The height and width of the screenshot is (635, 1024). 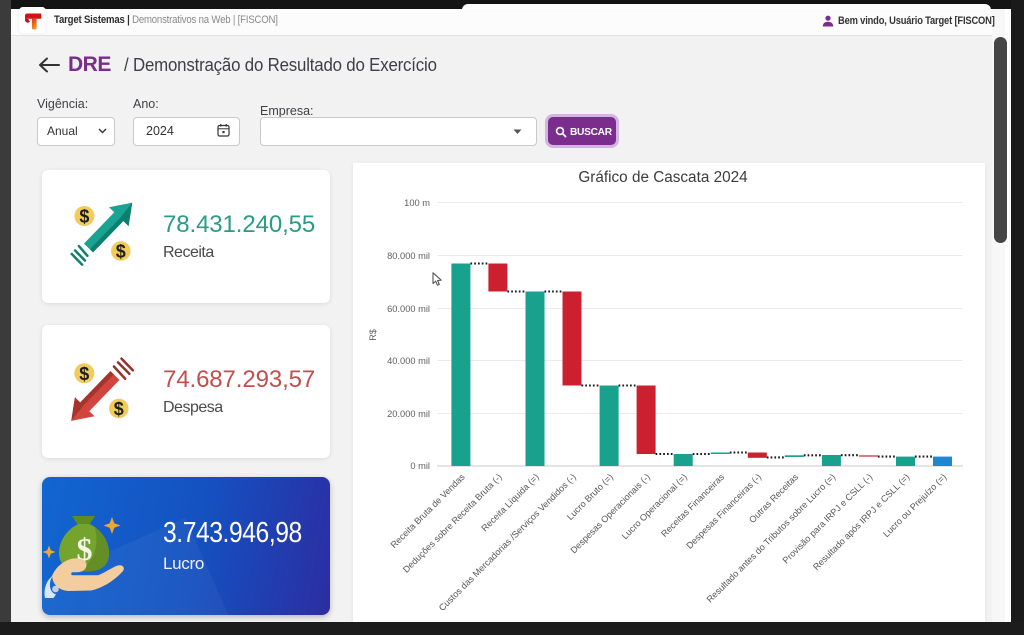 What do you see at coordinates (420, 466) in the screenshot?
I see `svg-text: 0 mil` at bounding box center [420, 466].